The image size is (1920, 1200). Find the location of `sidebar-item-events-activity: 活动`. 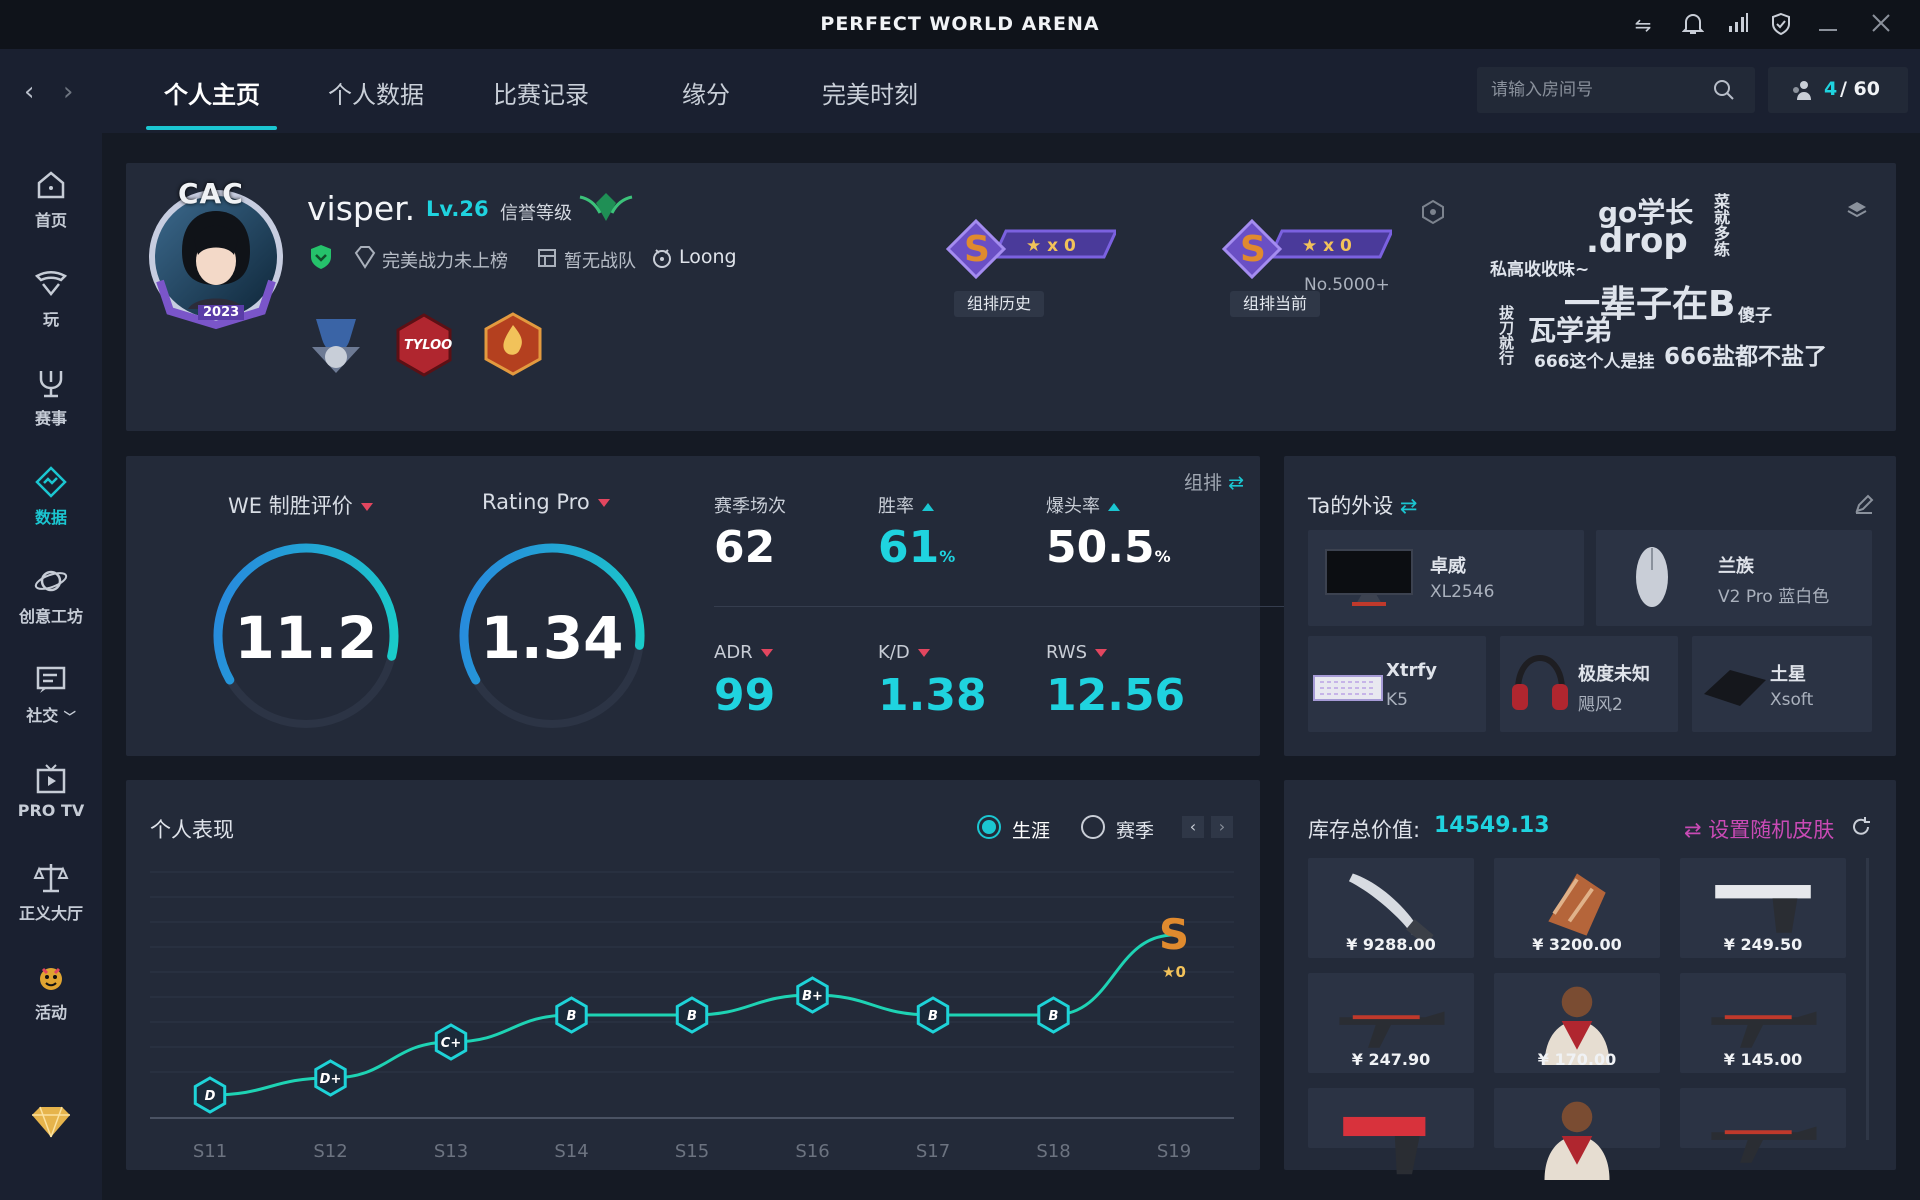

sidebar-item-events-activity: 活动 is located at coordinates (51, 993).